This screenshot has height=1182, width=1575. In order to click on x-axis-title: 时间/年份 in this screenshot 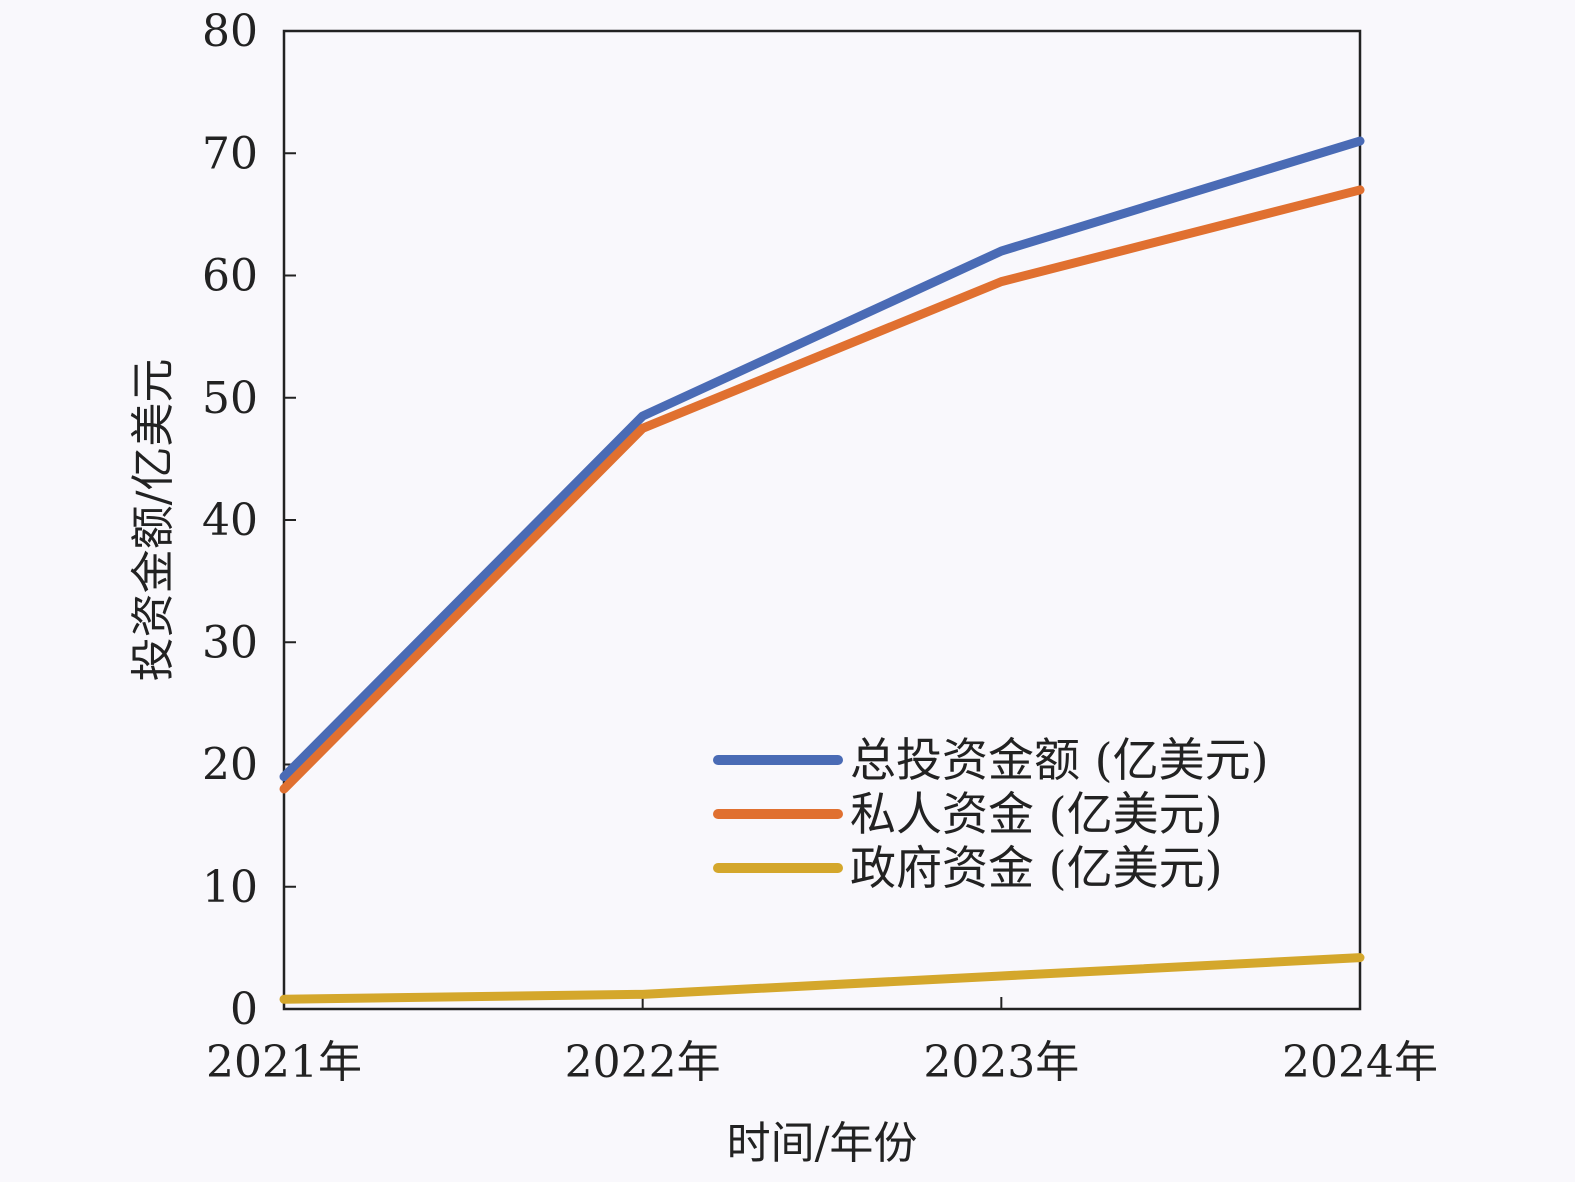, I will do `click(822, 1143)`.